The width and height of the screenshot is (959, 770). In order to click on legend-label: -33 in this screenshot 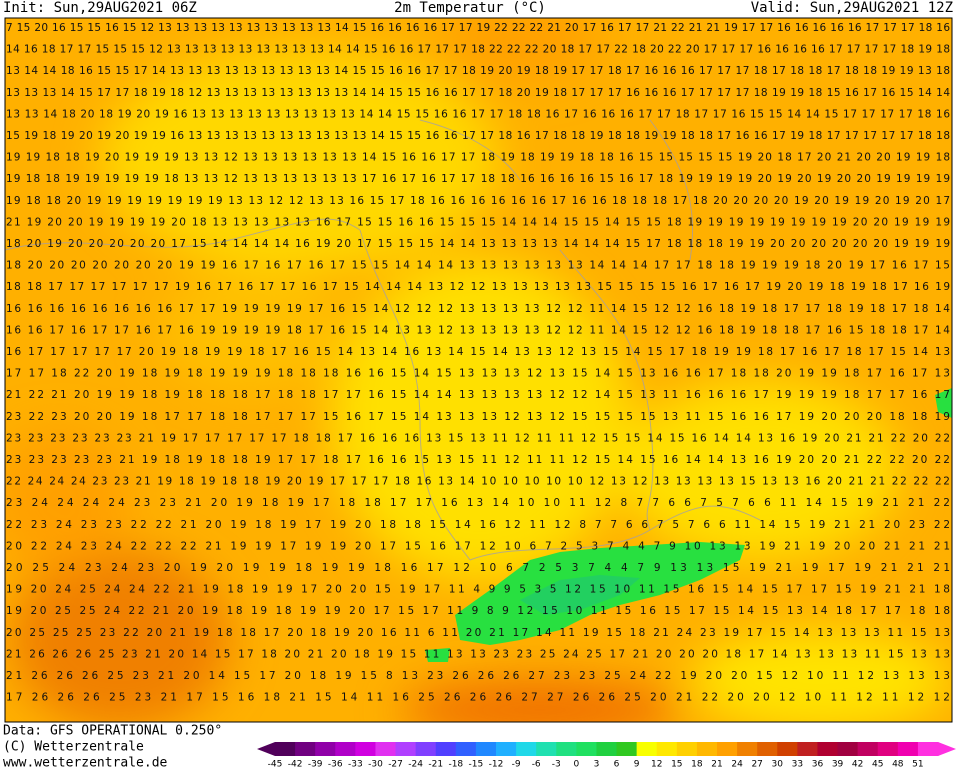, I will do `click(355, 765)`.